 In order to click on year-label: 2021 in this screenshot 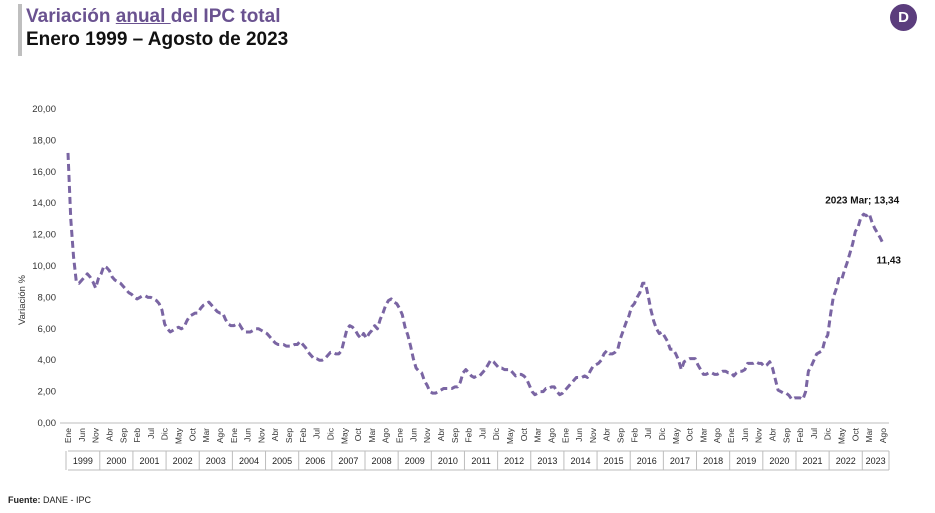, I will do `click(813, 461)`.